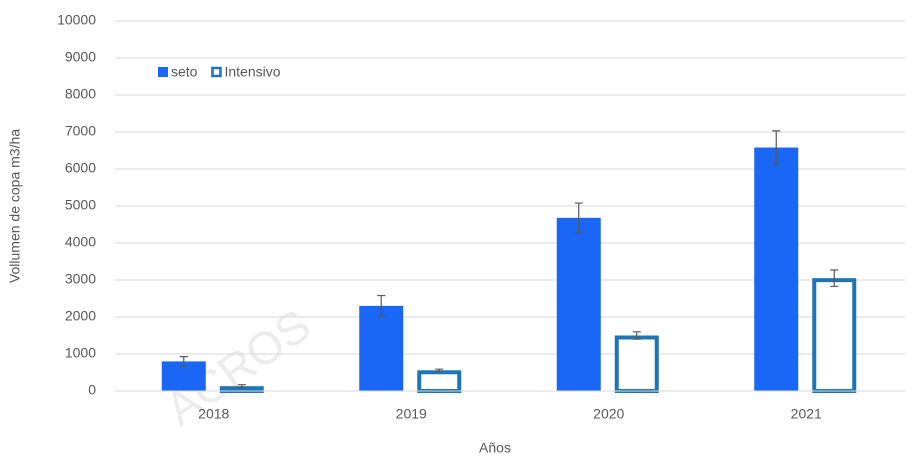 This screenshot has width=914, height=458. I want to click on x-tick-label: 2021, so click(806, 414).